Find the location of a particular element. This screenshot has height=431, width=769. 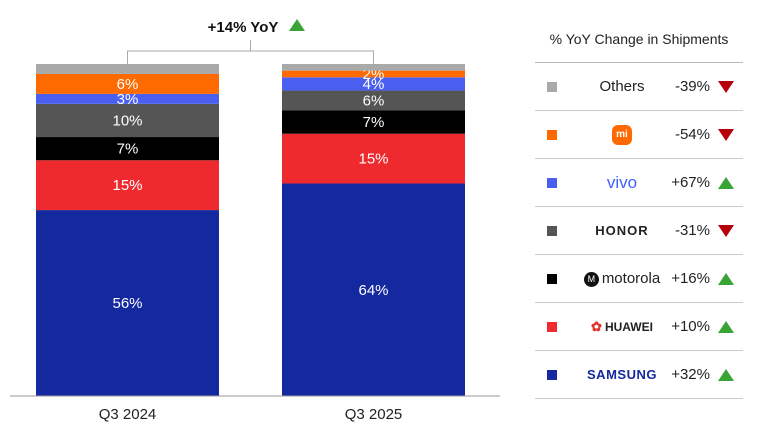

bracket-line is located at coordinates (250, 57).